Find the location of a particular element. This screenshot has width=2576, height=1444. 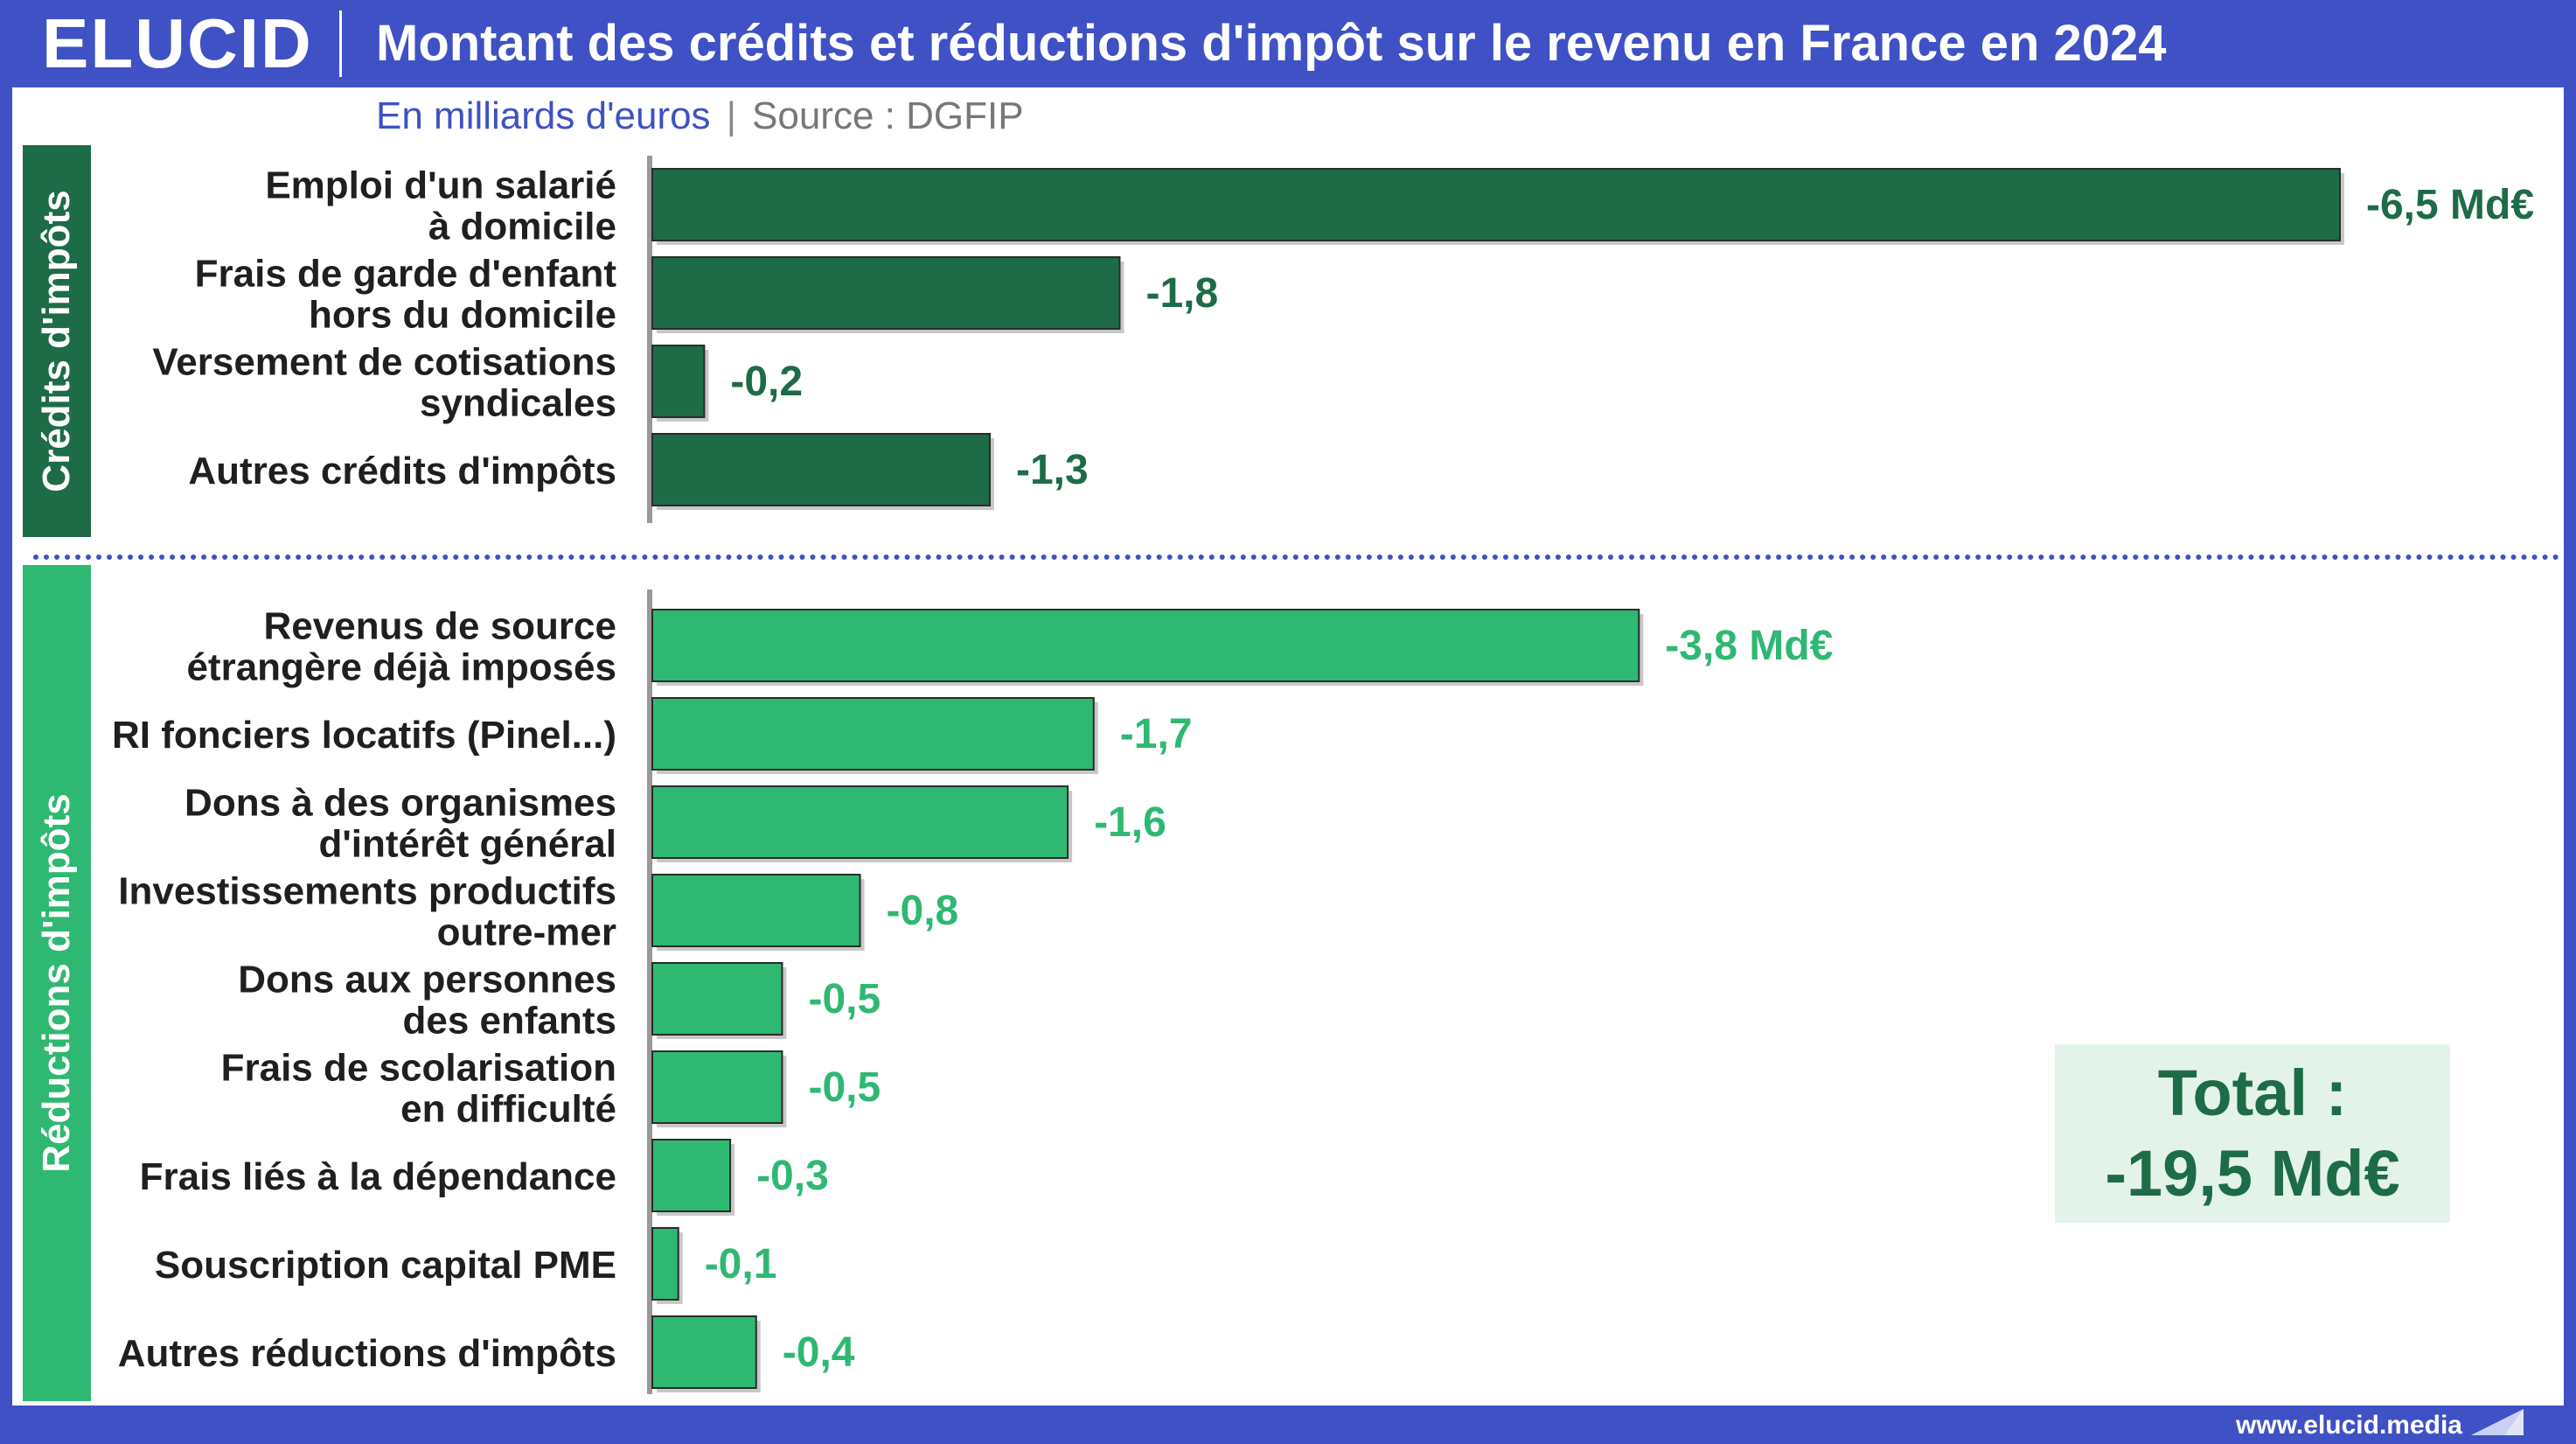

group-band-reductions: Réductions d'impôts is located at coordinates (57, 983).